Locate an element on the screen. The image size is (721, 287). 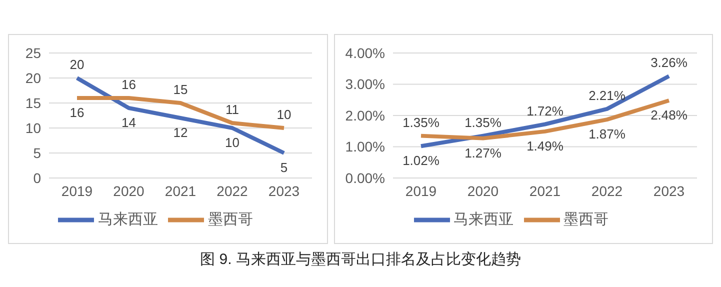
y-tick-label: 2.00% is located at coordinates (365, 115).